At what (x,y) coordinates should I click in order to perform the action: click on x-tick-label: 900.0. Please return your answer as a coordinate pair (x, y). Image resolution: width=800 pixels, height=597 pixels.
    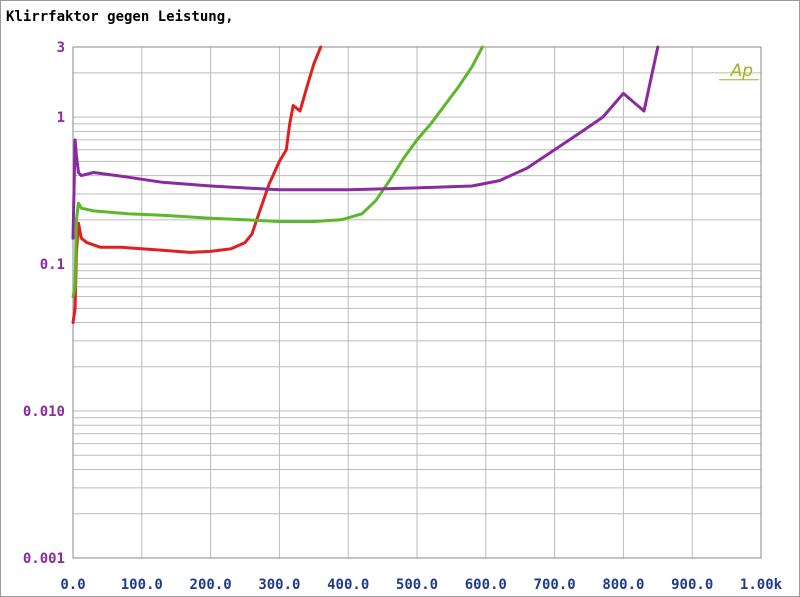
    Looking at the image, I should click on (692, 585).